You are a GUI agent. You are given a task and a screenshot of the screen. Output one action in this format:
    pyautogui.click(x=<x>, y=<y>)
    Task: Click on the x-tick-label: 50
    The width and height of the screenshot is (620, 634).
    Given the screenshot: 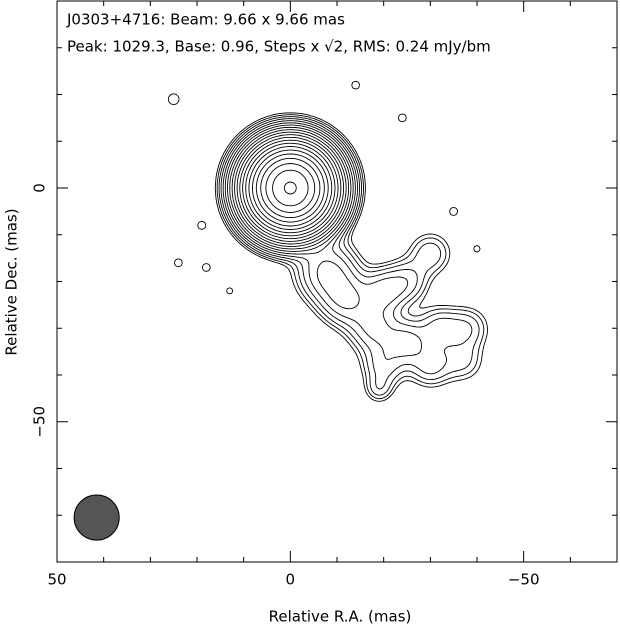 What is the action you would take?
    pyautogui.click(x=56, y=580)
    